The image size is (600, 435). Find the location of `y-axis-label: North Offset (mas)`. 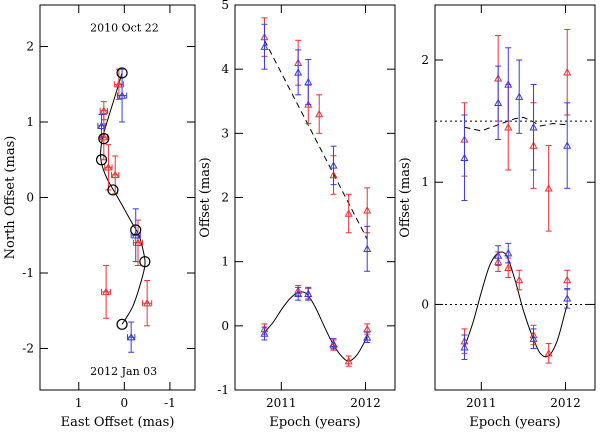

y-axis-label: North Offset (mas) is located at coordinates (10, 198).